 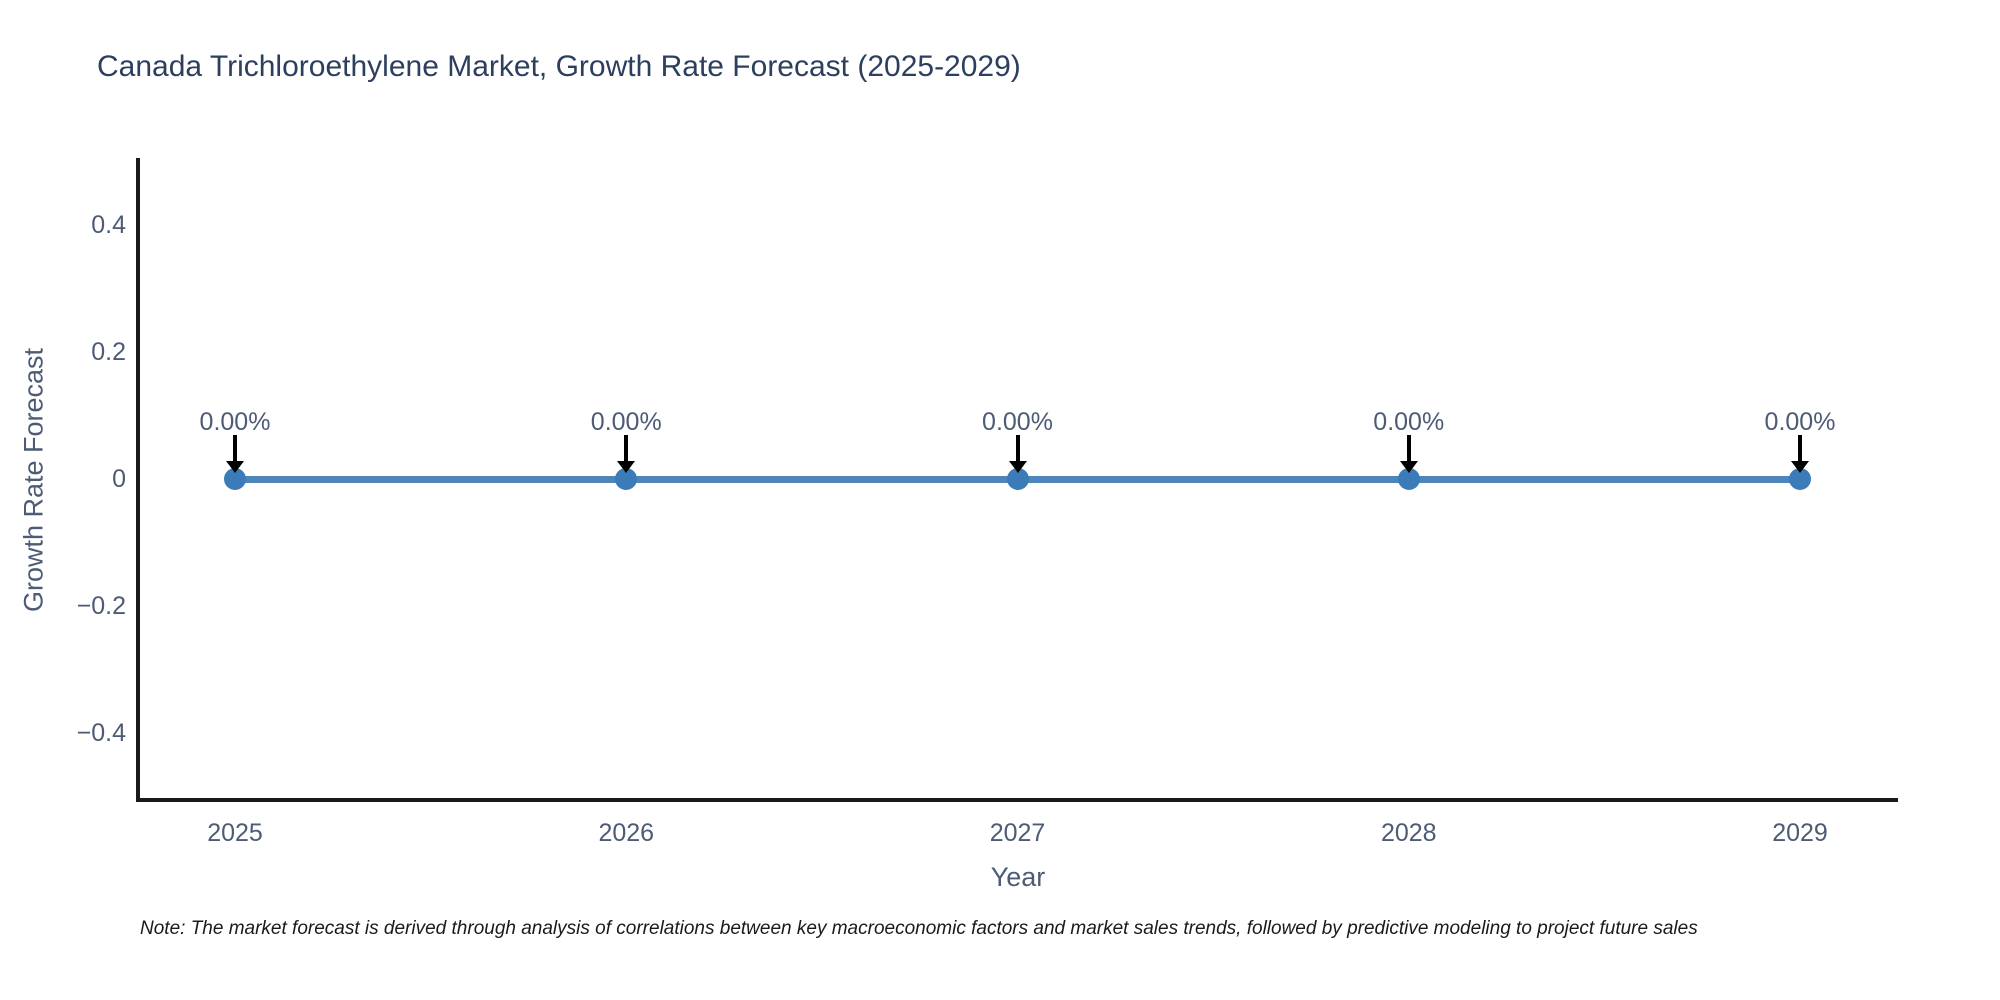 What do you see at coordinates (1018, 877) in the screenshot?
I see `x-axis-title: Year` at bounding box center [1018, 877].